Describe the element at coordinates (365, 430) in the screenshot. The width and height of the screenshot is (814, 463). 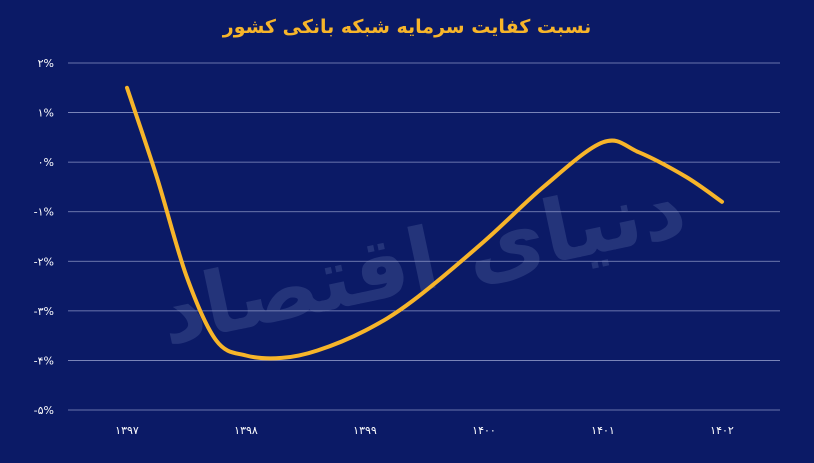
I see `x-tick-label-2: ۱۳۹۹` at that location.